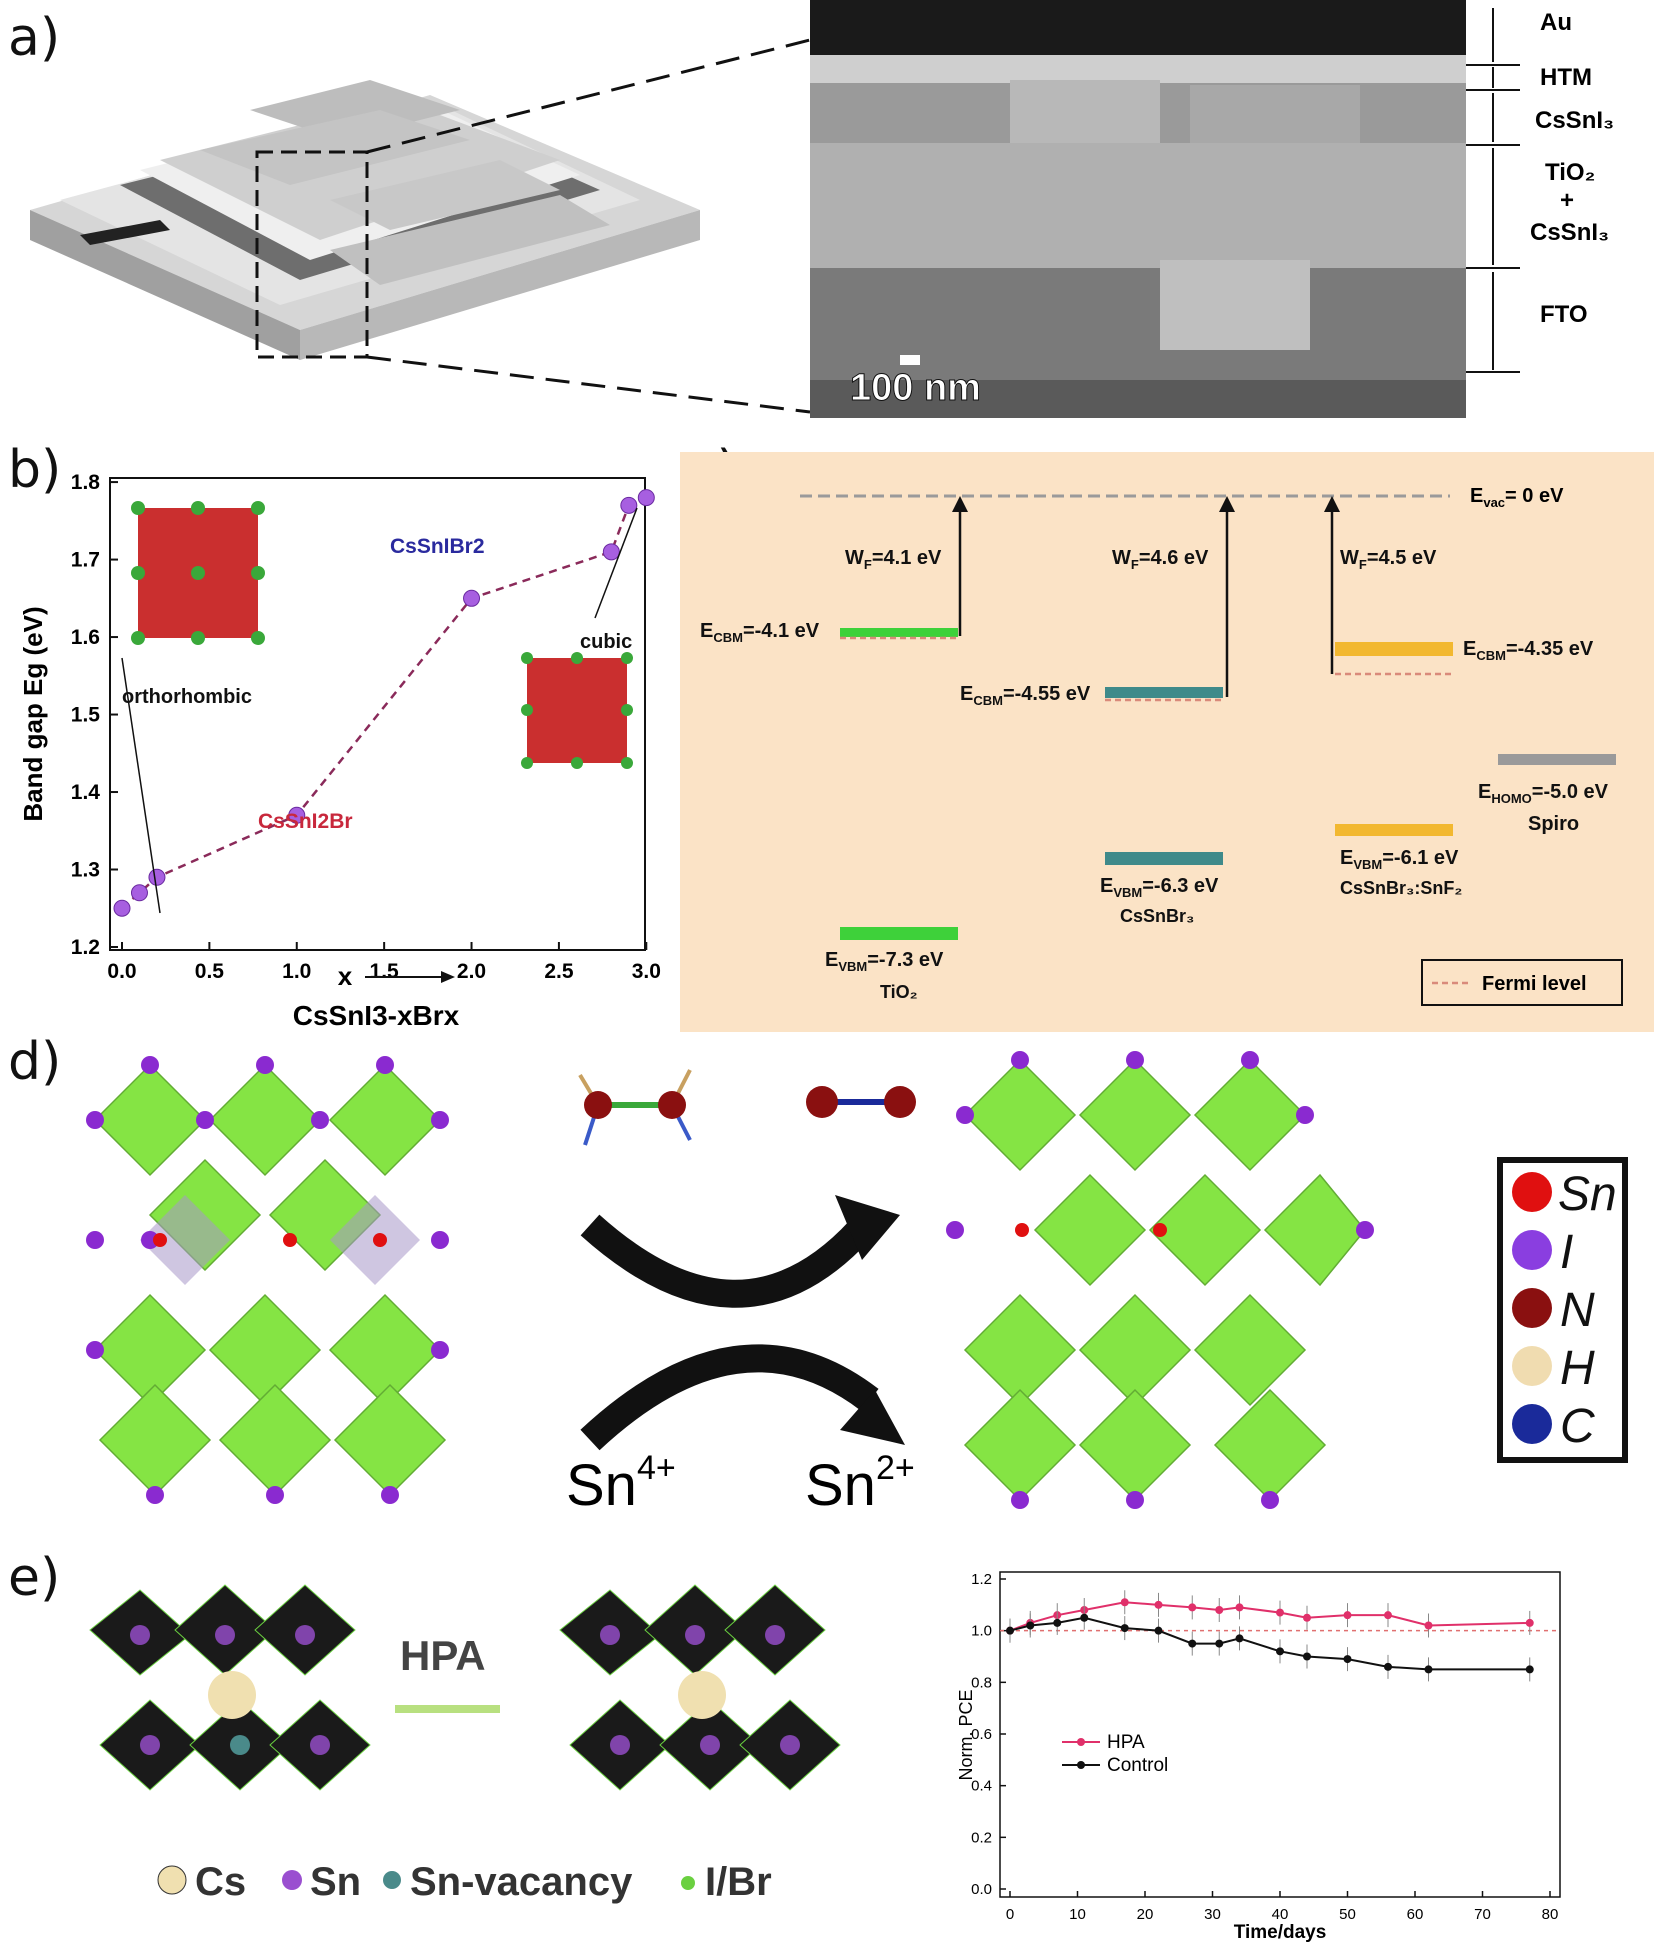 This screenshot has height=1947, width=1654. Describe the element at coordinates (437, 546) in the screenshot. I see `annotation-cssnibr2: CsSnIBr2` at that location.